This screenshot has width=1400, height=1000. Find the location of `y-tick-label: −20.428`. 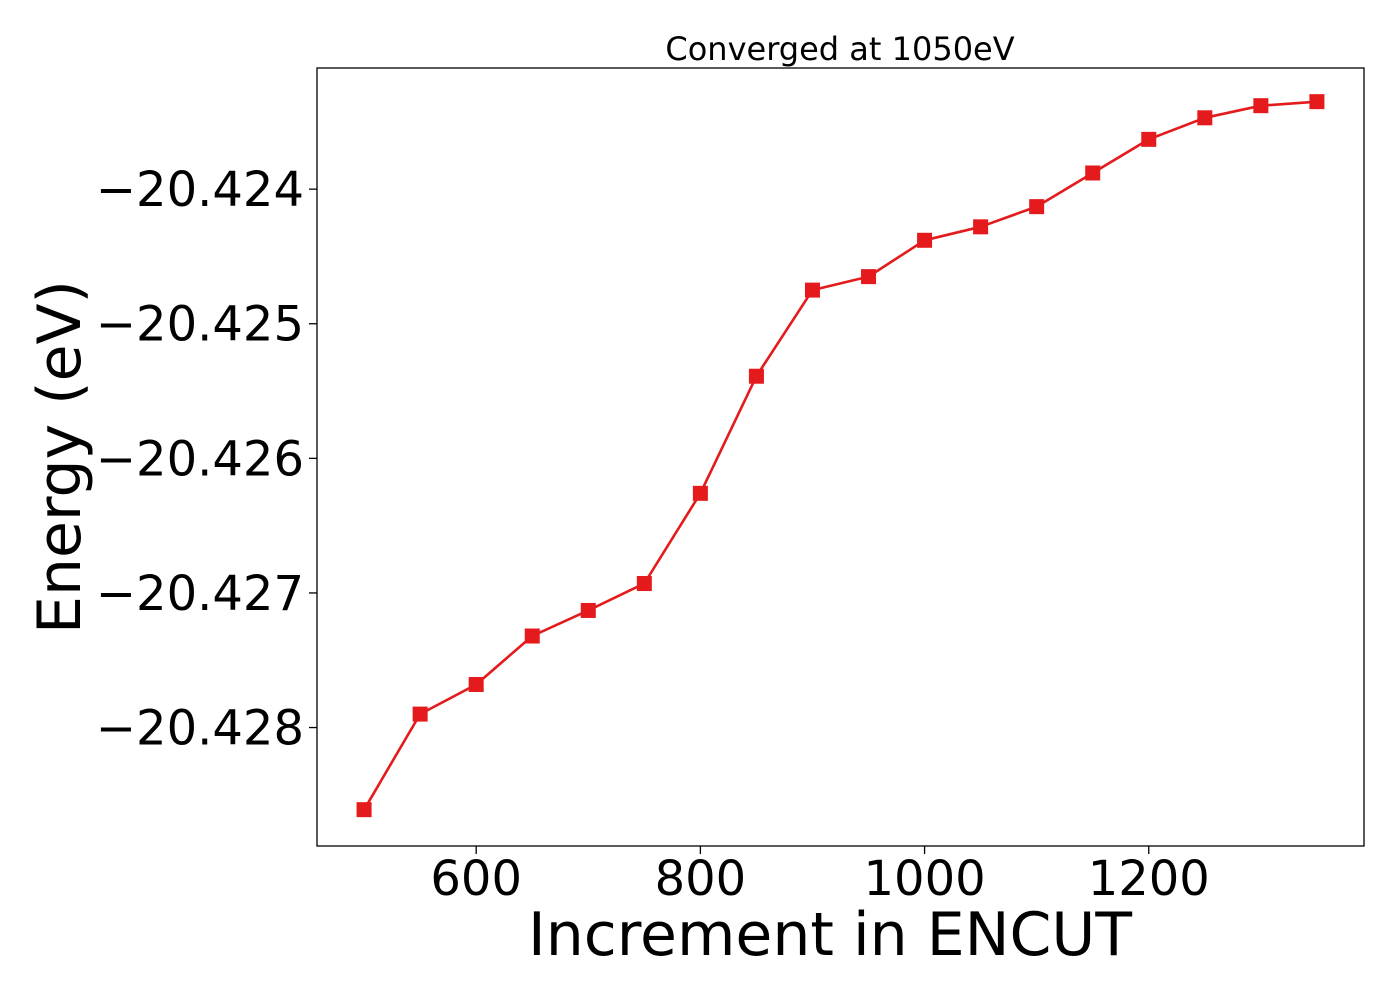

y-tick-label: −20.428 is located at coordinates (200, 729).